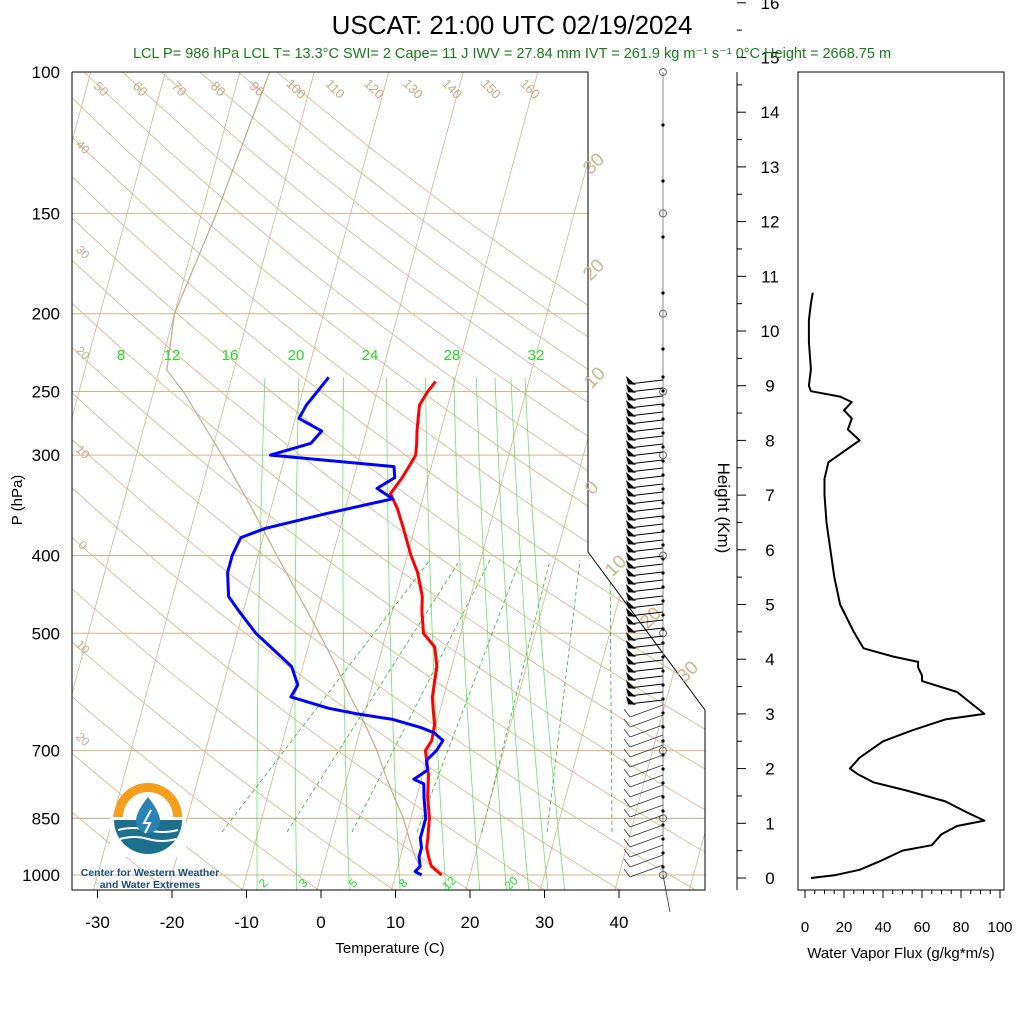 Image resolution: width=1024 pixels, height=1024 pixels. I want to click on pressure-tick-label: 400, so click(46, 555).